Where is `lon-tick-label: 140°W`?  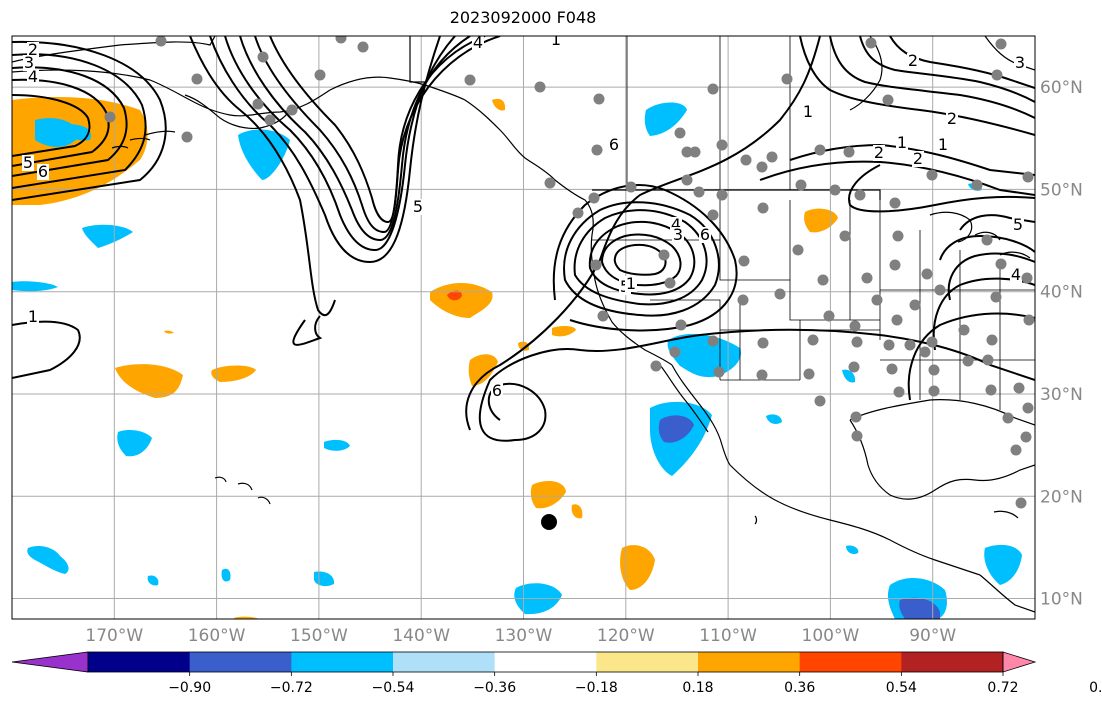
lon-tick-label: 140°W is located at coordinates (421, 636).